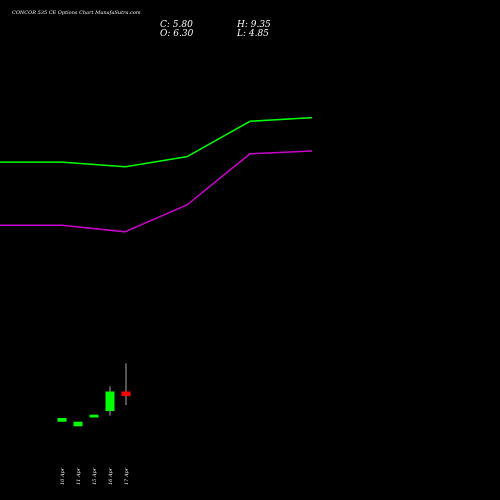 This screenshot has width=500, height=500. I want to click on x-tick-label: 11 Apr, so click(79, 476).